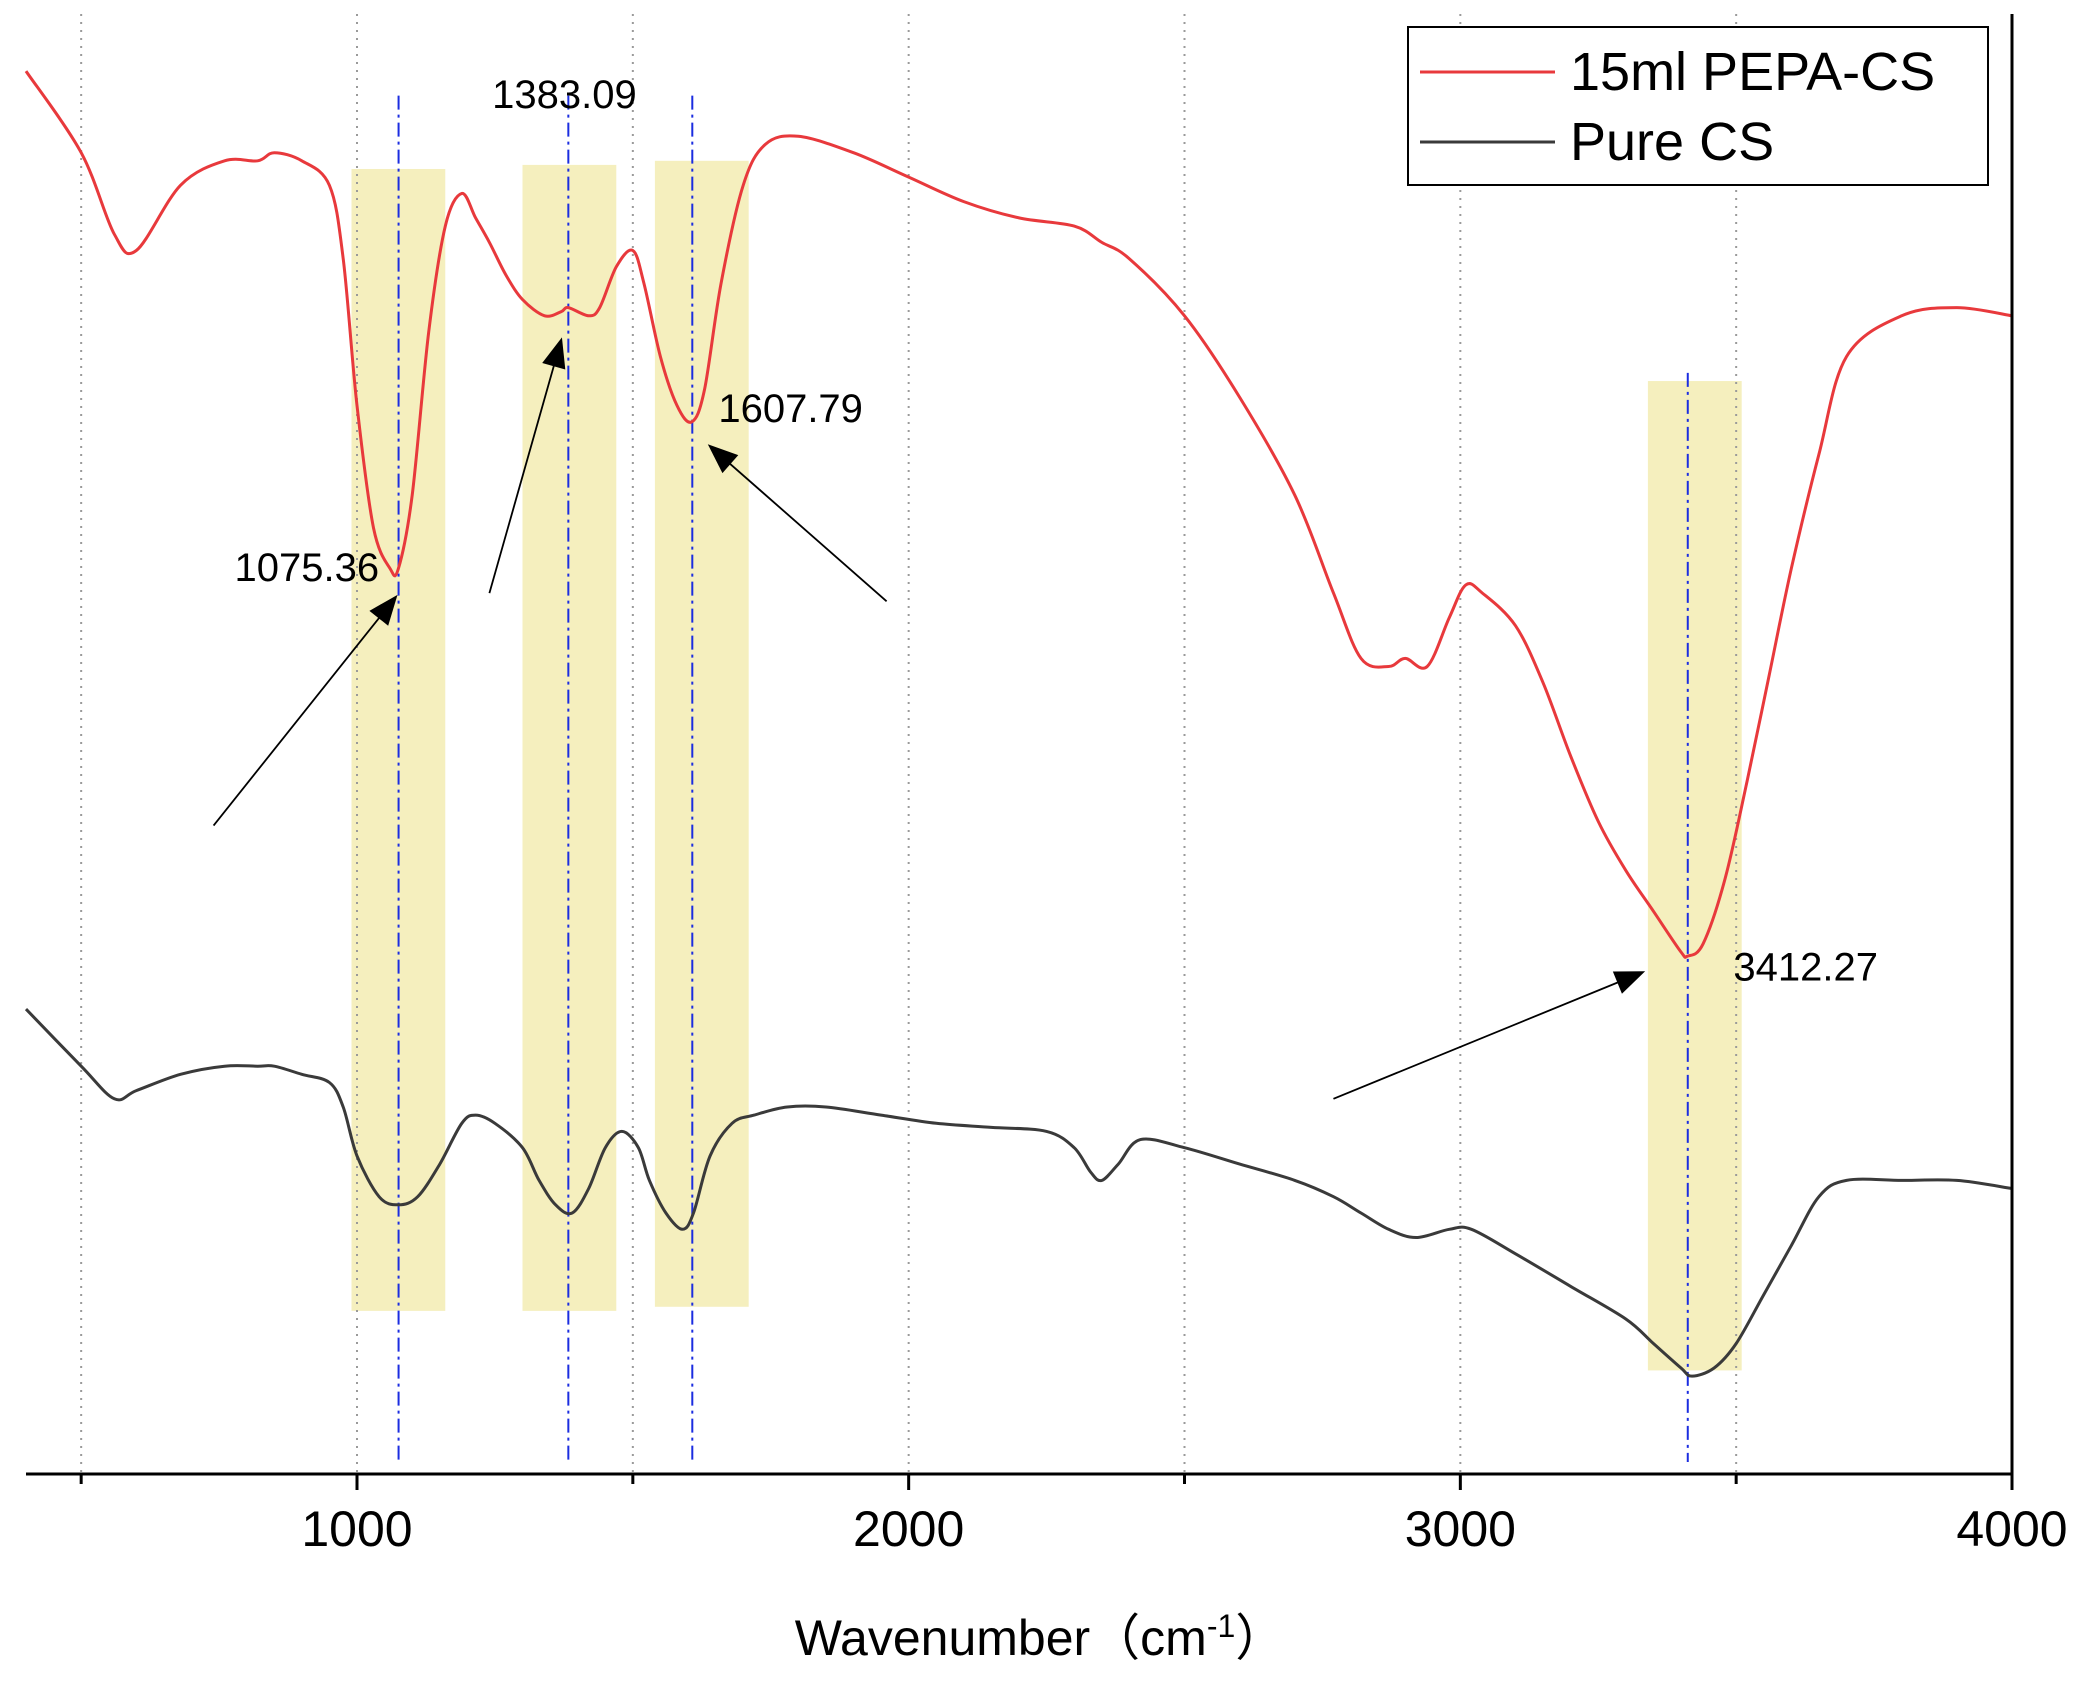 The height and width of the screenshot is (1684, 2073). Describe the element at coordinates (1460, 1529) in the screenshot. I see `x-tick-label: 3000` at that location.